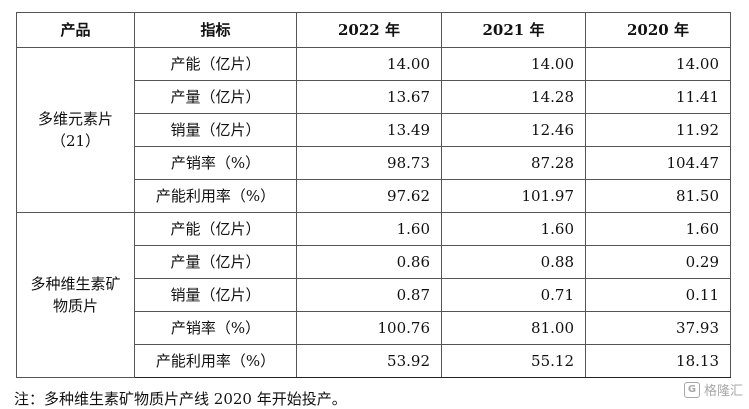 This screenshot has width=749, height=409. What do you see at coordinates (215, 30) in the screenshot?
I see `header-indicator: 指标` at bounding box center [215, 30].